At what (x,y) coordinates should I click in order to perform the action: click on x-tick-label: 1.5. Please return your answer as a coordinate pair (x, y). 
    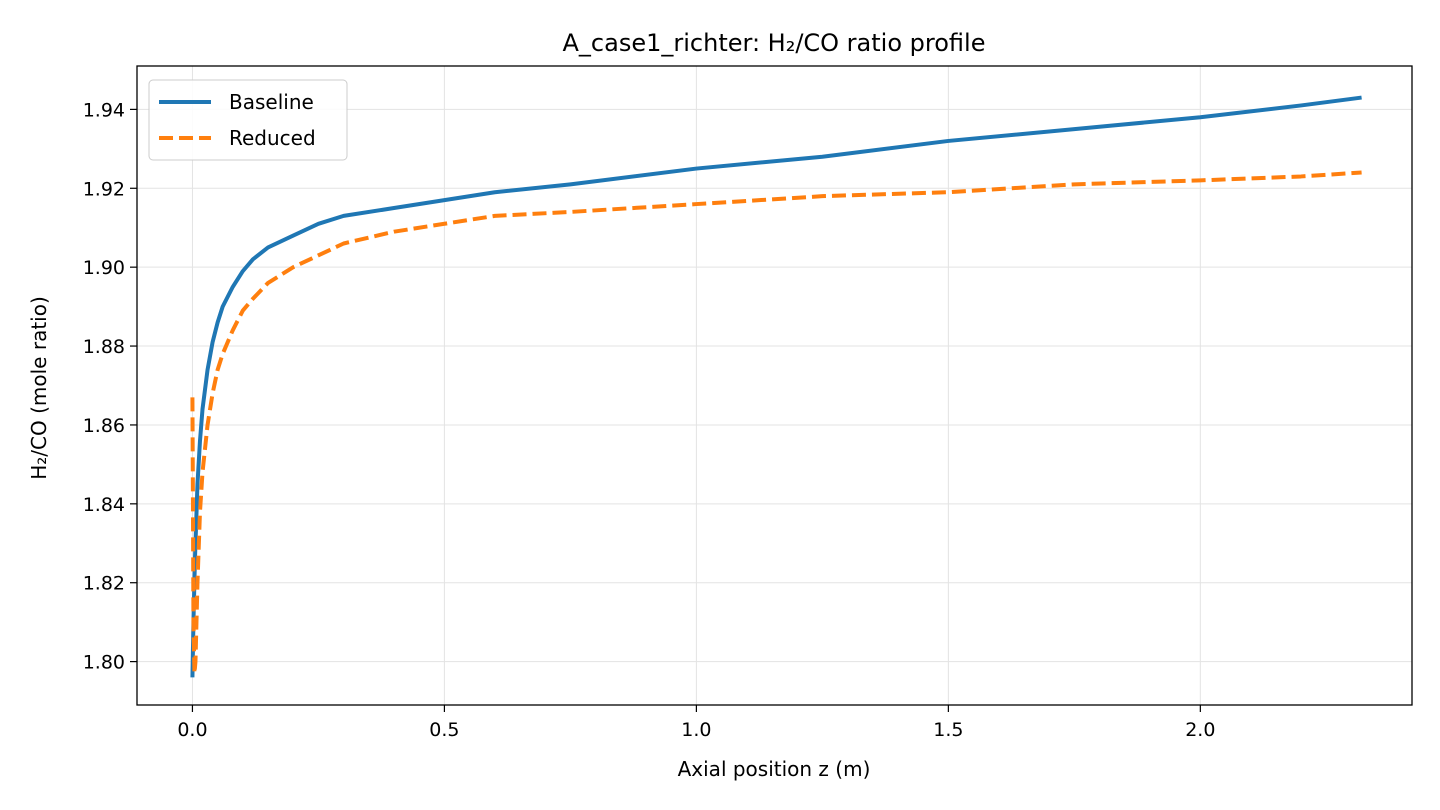
    Looking at the image, I should click on (948, 730).